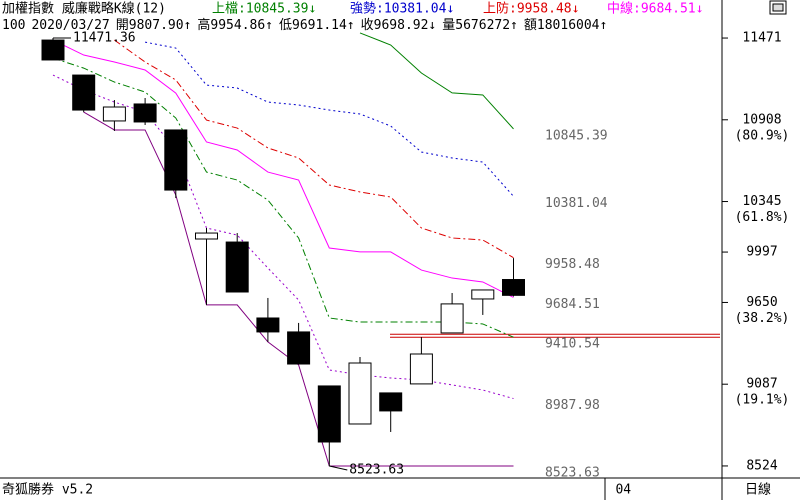 Image resolution: width=800 pixels, height=500 pixels. What do you see at coordinates (13, 25) in the screenshot?
I see `quote-item: 100` at bounding box center [13, 25].